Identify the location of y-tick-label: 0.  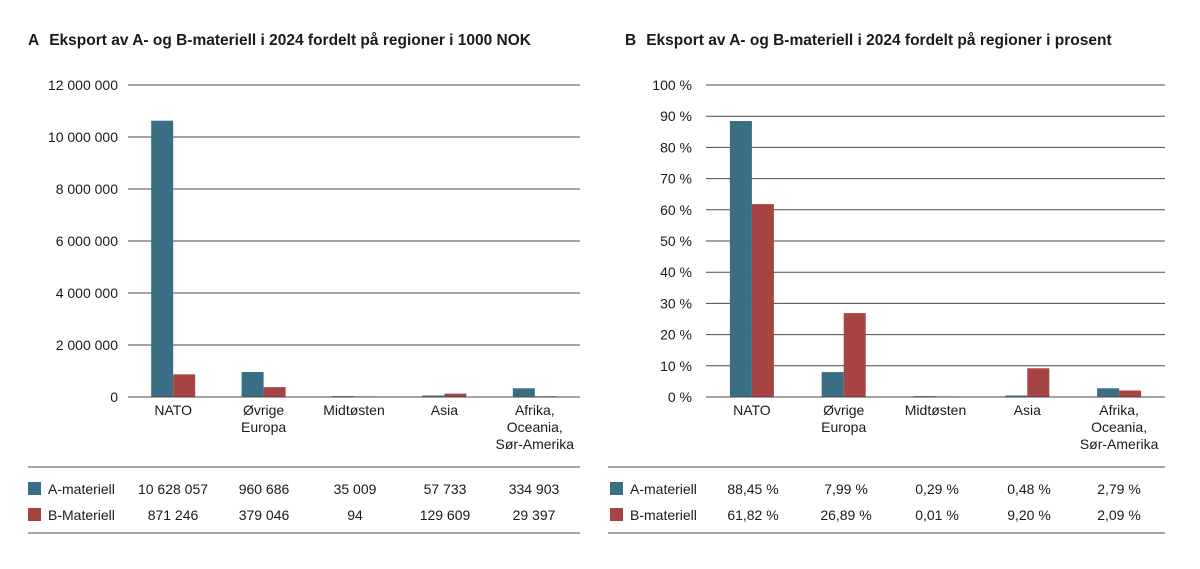
(114, 397).